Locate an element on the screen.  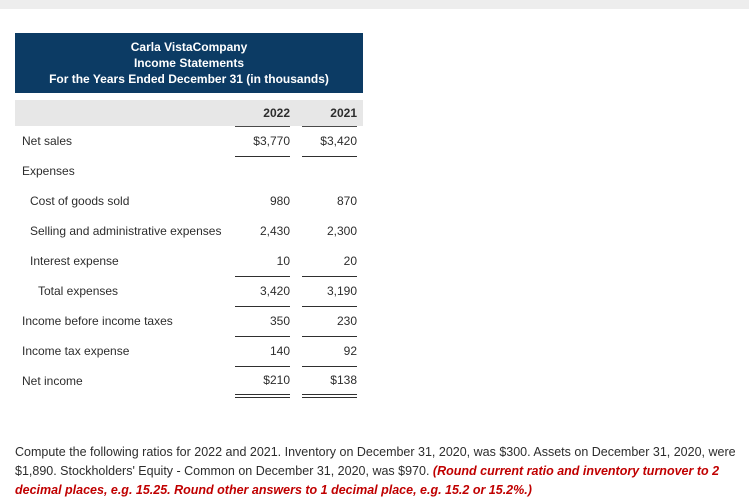
page-top-strip is located at coordinates (374, 4).